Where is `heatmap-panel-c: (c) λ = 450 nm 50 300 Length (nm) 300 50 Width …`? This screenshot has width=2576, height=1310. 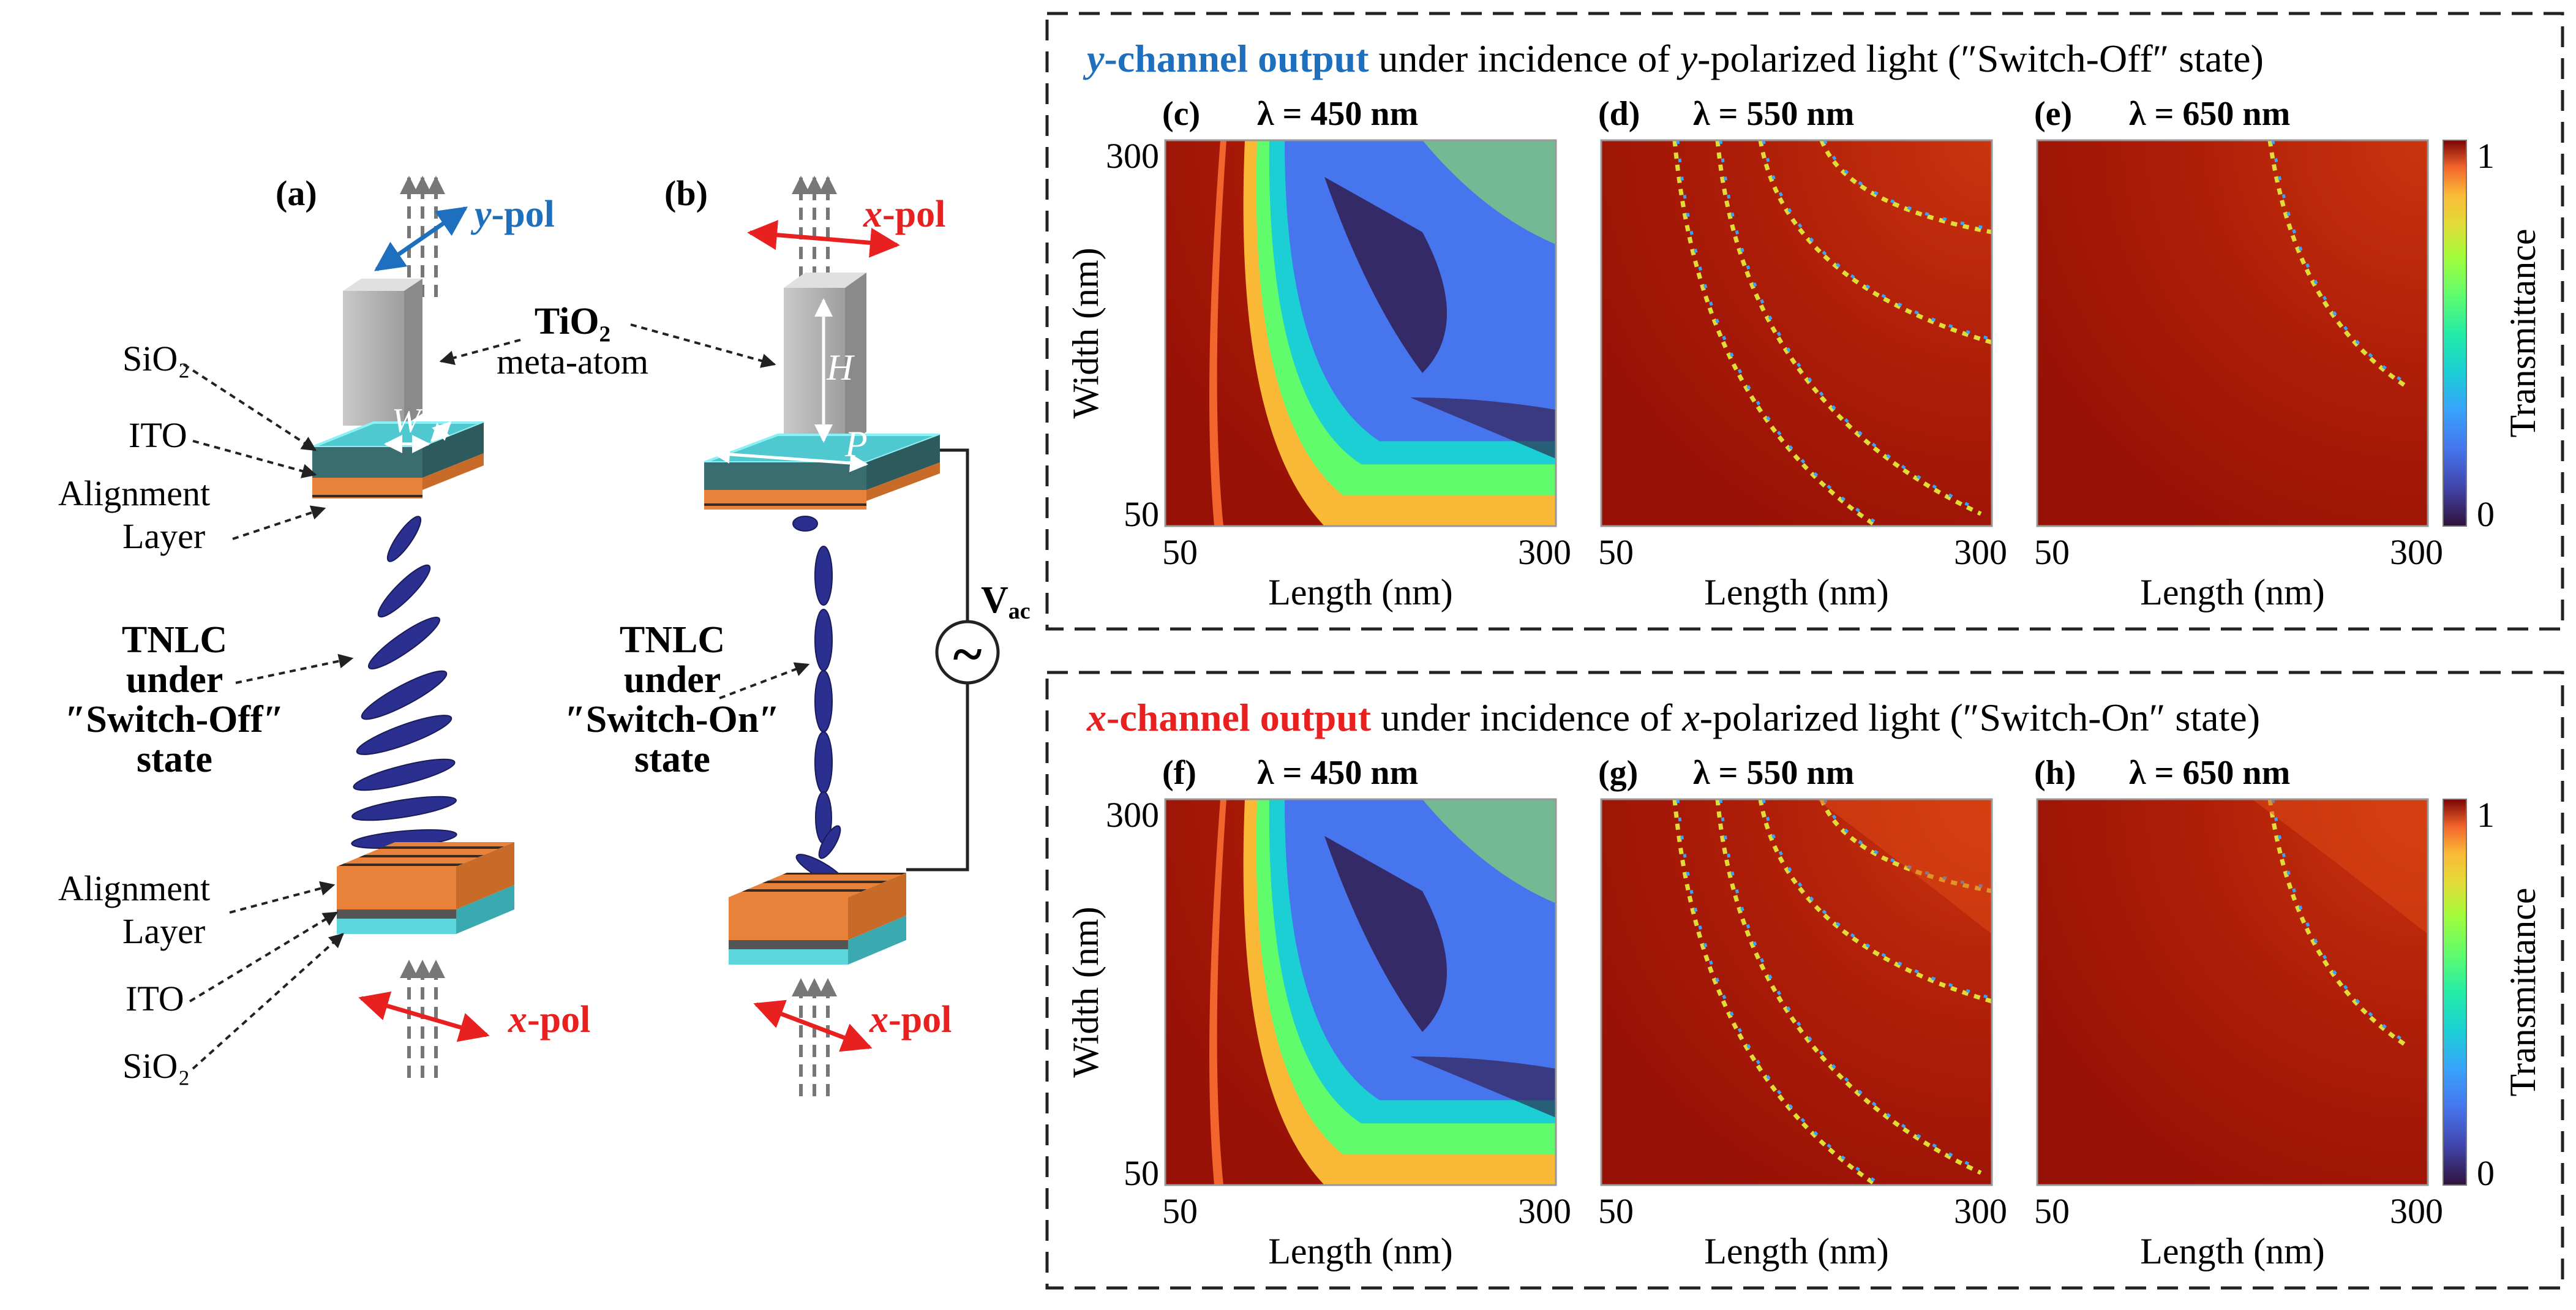
heatmap-panel-c: (c) λ = 450 nm 50 300 Length (nm) 300 50 Width … is located at coordinates (1318, 353).